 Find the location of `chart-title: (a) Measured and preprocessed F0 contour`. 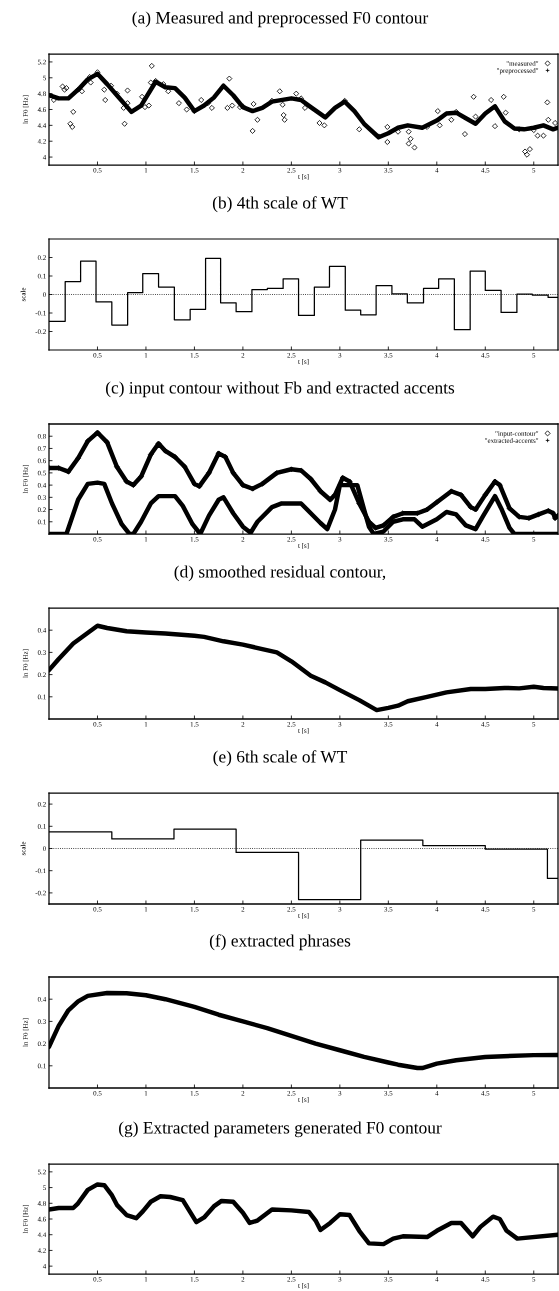

chart-title: (a) Measured and preprocessed F0 contour is located at coordinates (280, 19).